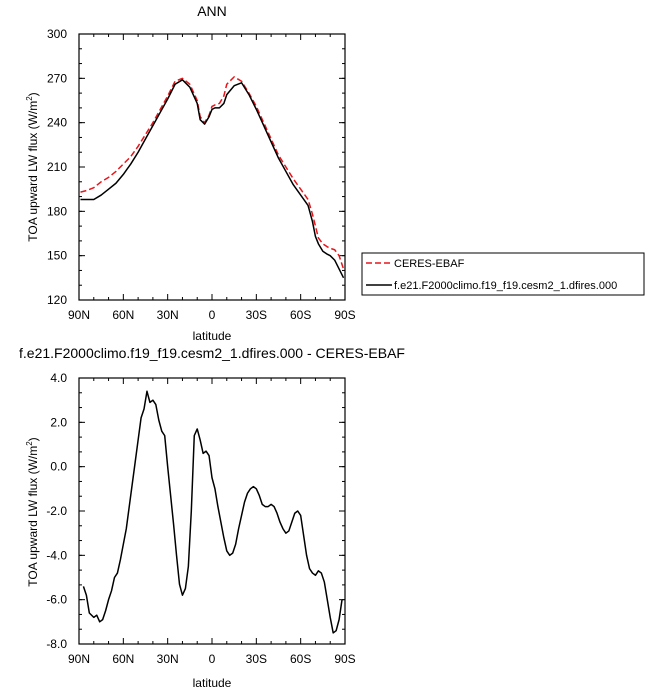 This screenshot has width=650, height=692. I want to click on top-chart-series, so click(212, 177).